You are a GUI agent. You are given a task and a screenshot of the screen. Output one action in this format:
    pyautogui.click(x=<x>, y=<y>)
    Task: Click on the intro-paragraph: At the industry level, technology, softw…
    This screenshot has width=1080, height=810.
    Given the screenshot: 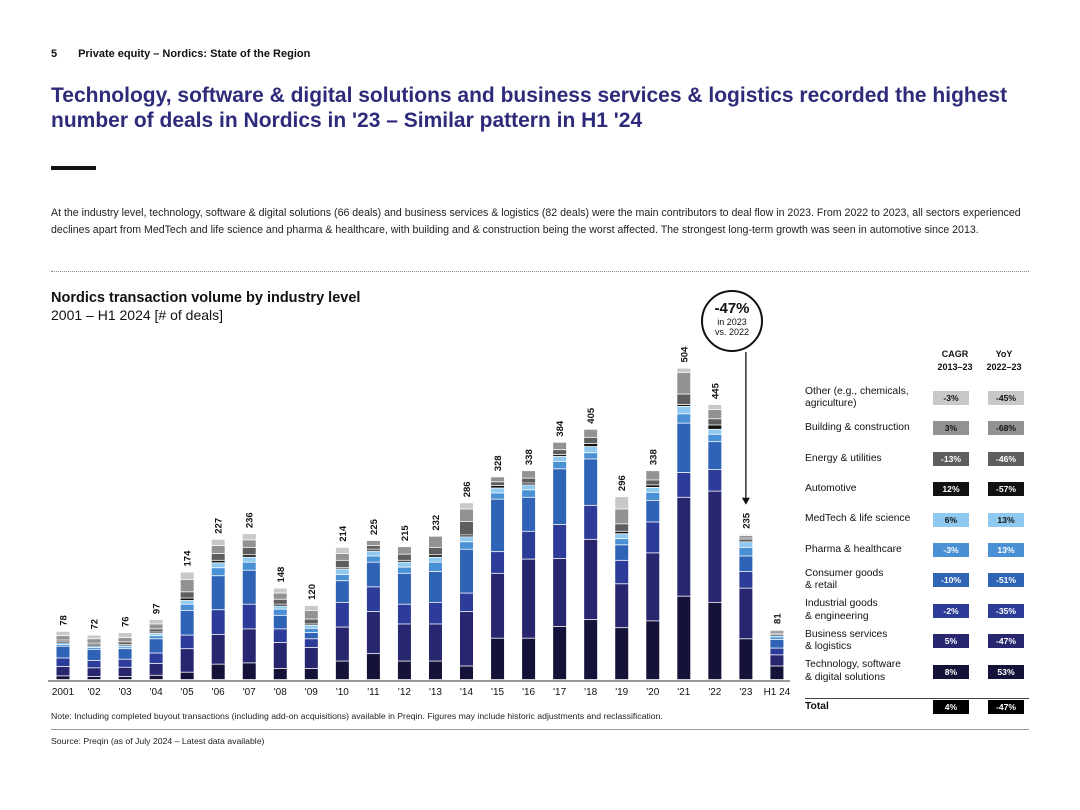 What is the action you would take?
    pyautogui.click(x=536, y=221)
    